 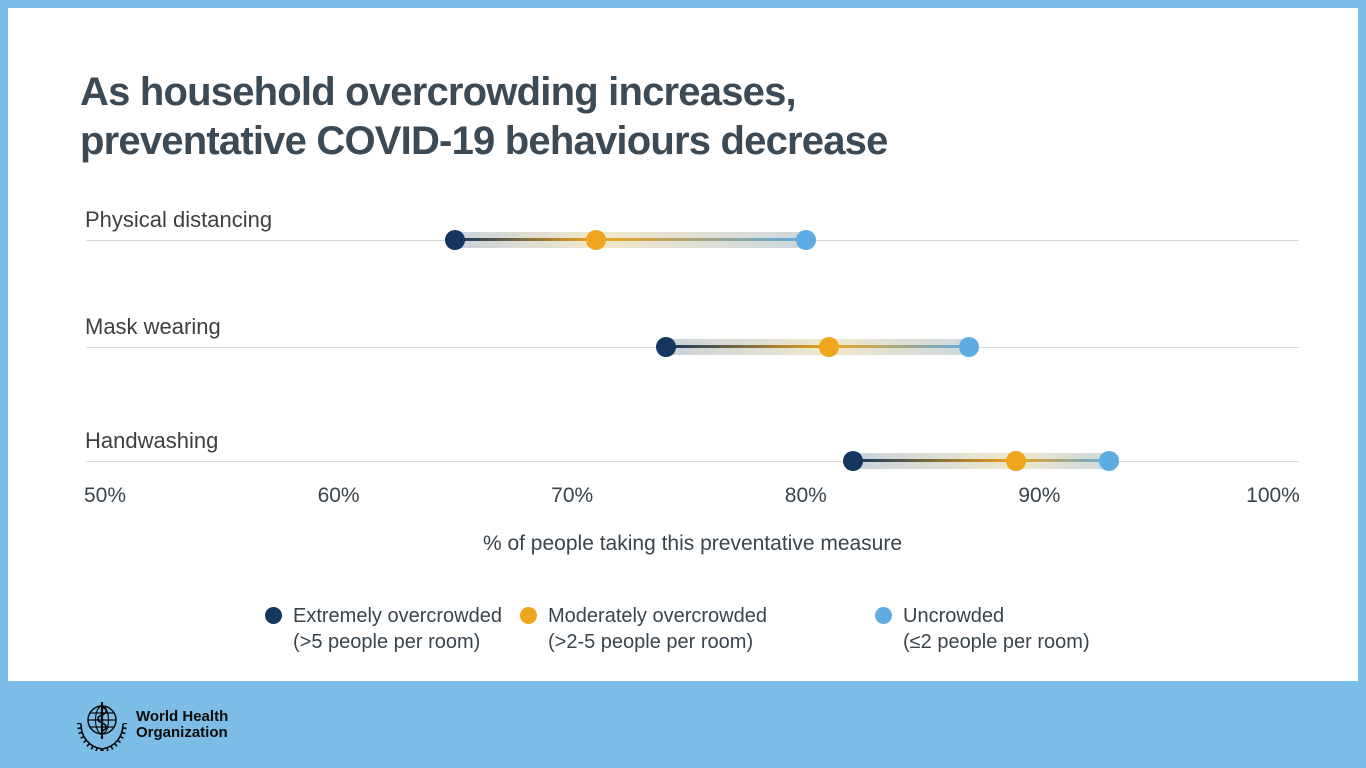 I want to click on x-tick-80: 80%, so click(x=805, y=495).